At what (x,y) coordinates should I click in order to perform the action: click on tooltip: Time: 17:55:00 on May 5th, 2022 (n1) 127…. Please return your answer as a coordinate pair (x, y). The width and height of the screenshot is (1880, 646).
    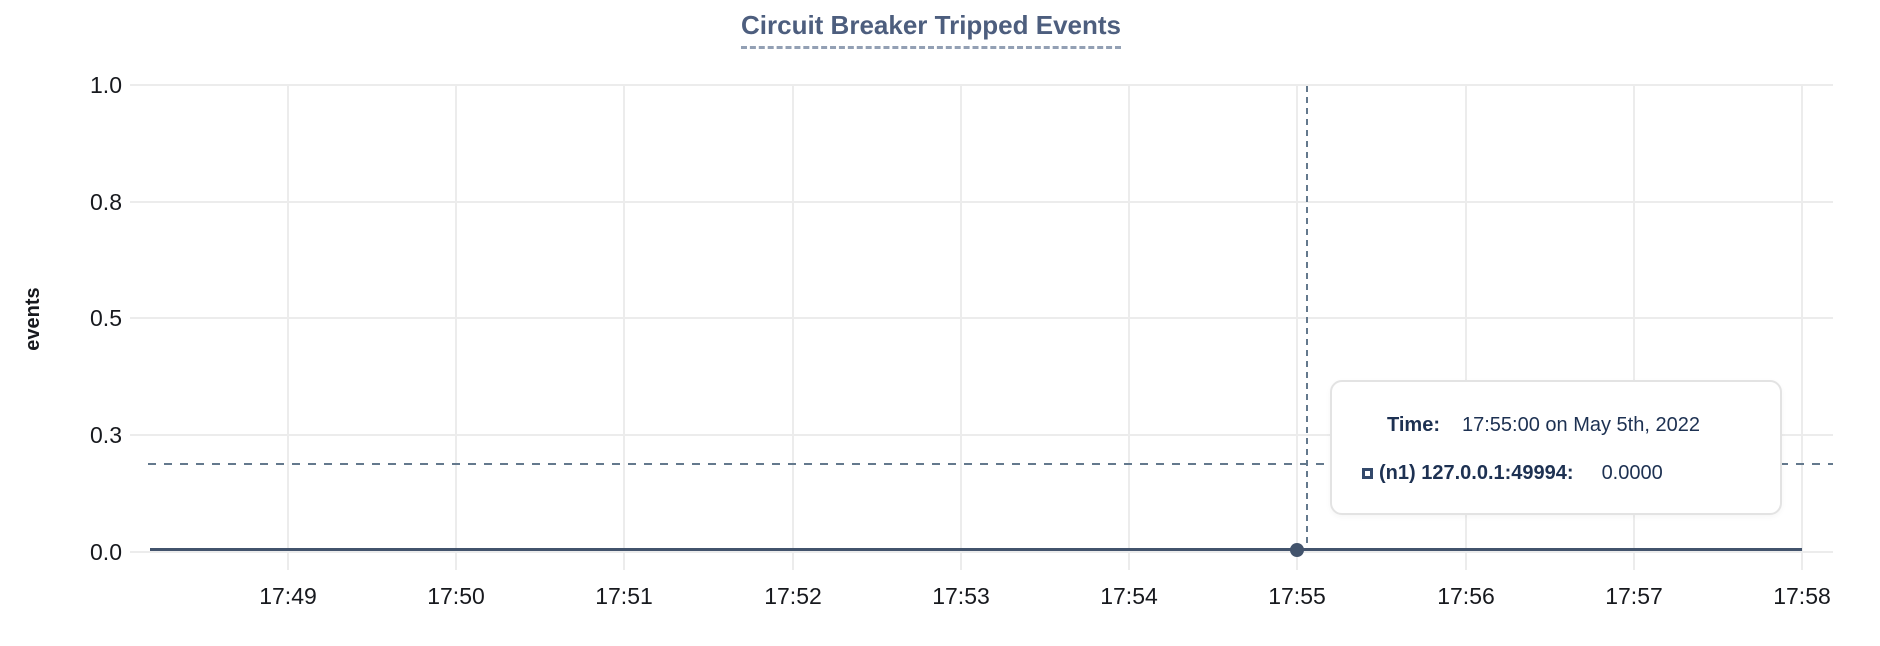
    Looking at the image, I should click on (1556, 447).